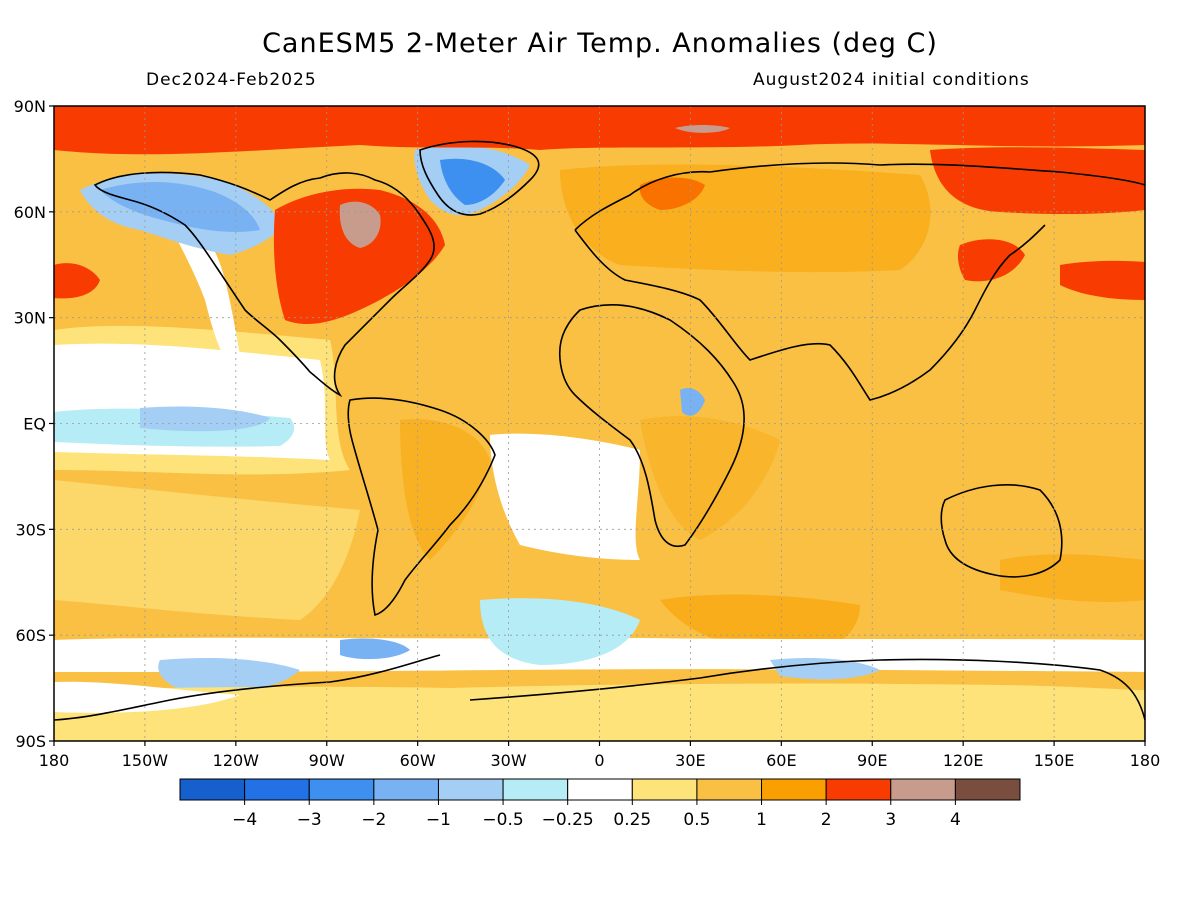  Describe the element at coordinates (508, 760) in the screenshot. I see `lon-tick-label: 30W` at that location.